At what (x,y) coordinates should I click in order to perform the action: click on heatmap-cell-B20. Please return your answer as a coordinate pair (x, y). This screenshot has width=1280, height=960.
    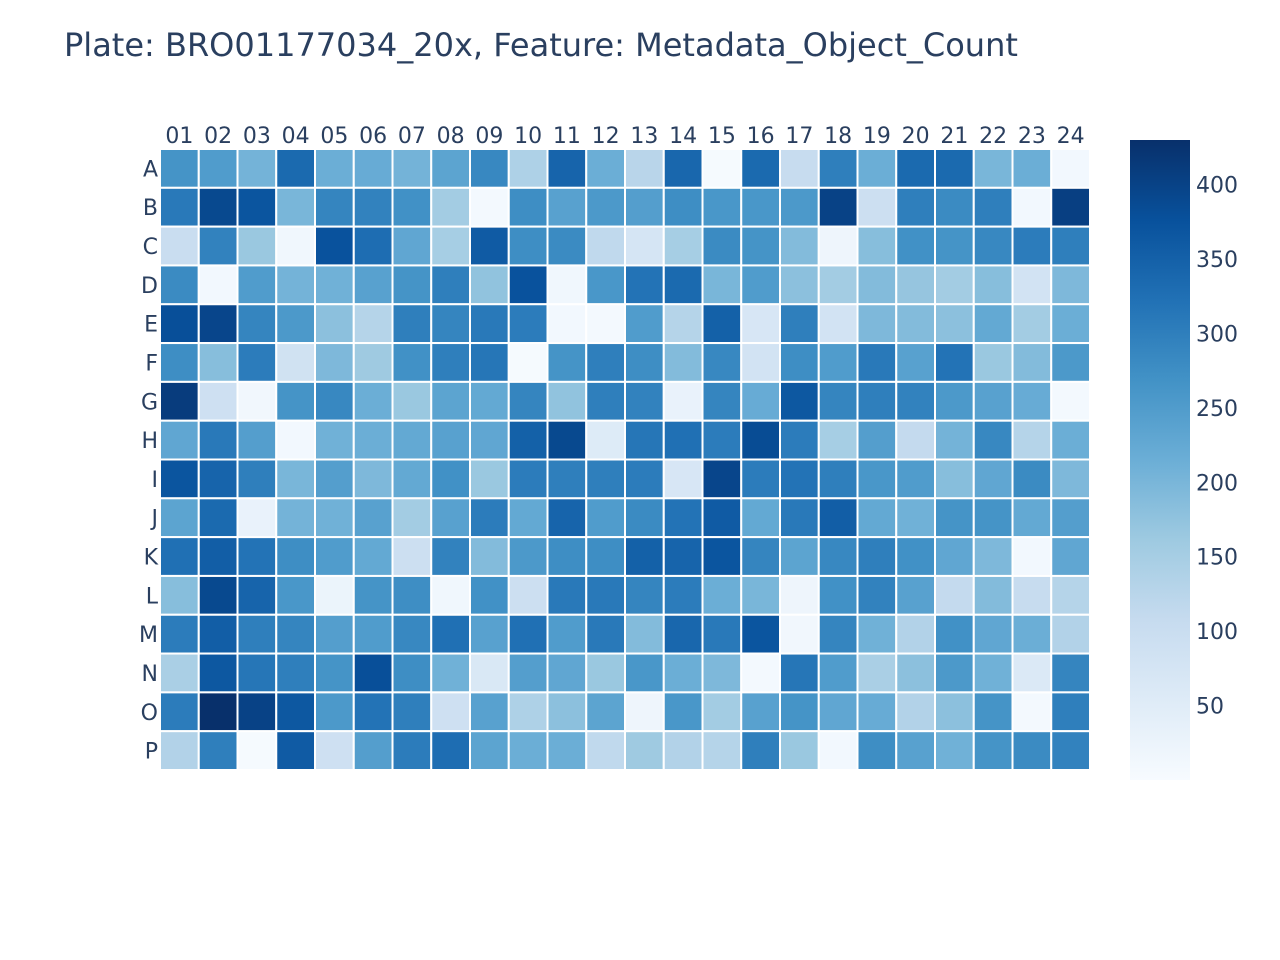
    Looking at the image, I should click on (915, 207).